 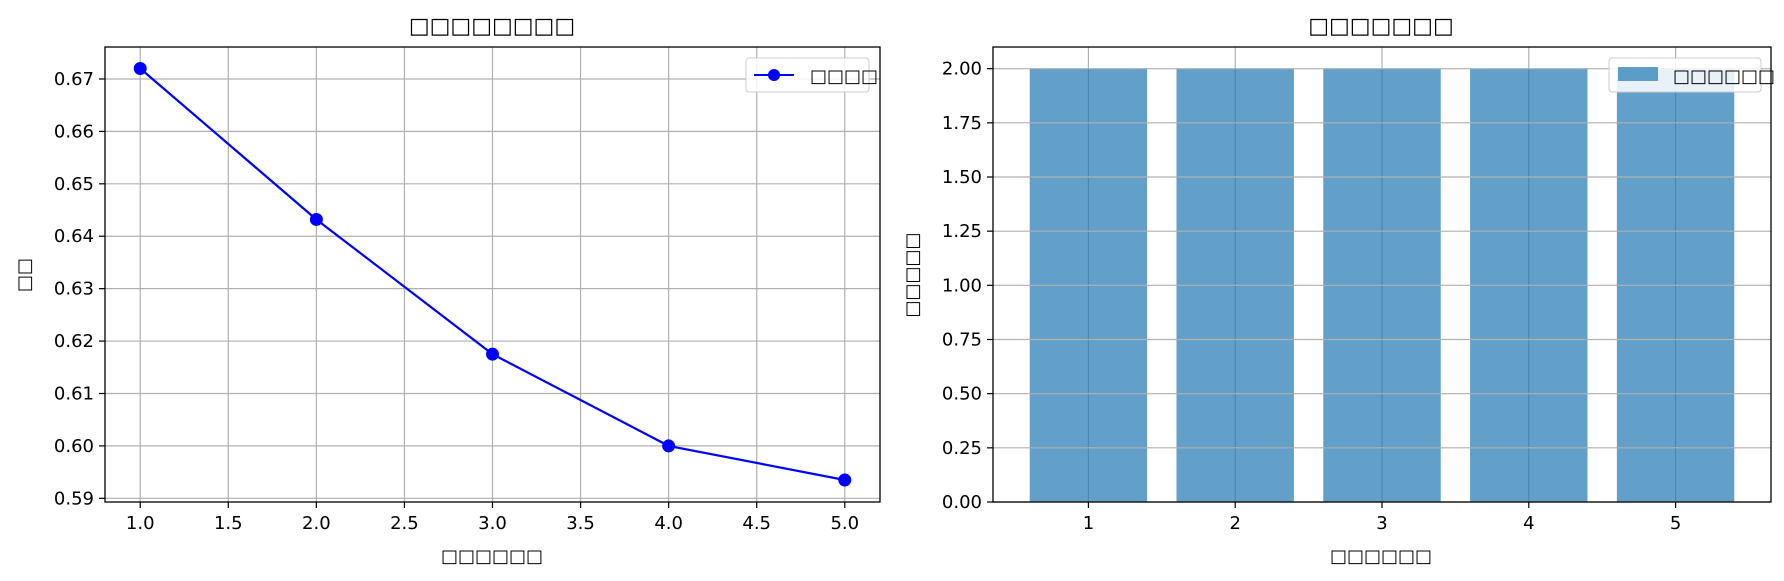 I want to click on bar-chart-y-tick-label: 1.25, so click(x=962, y=231).